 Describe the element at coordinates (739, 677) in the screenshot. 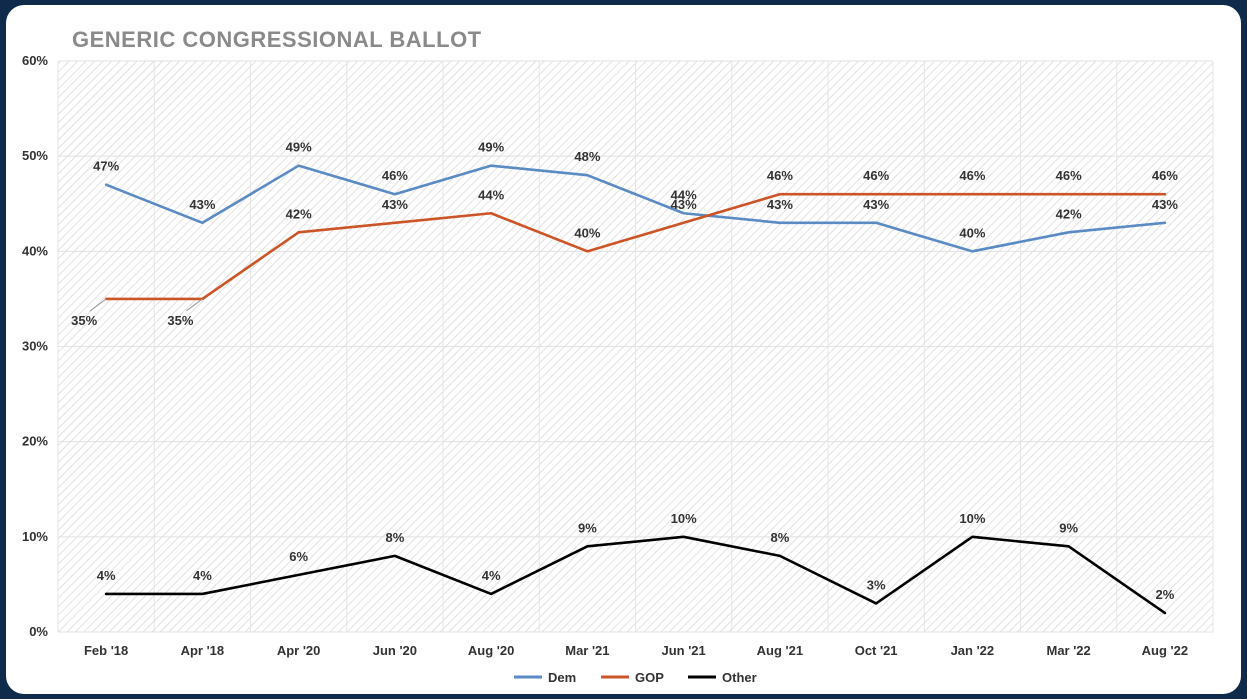

I see `legend-label-other: Other` at that location.